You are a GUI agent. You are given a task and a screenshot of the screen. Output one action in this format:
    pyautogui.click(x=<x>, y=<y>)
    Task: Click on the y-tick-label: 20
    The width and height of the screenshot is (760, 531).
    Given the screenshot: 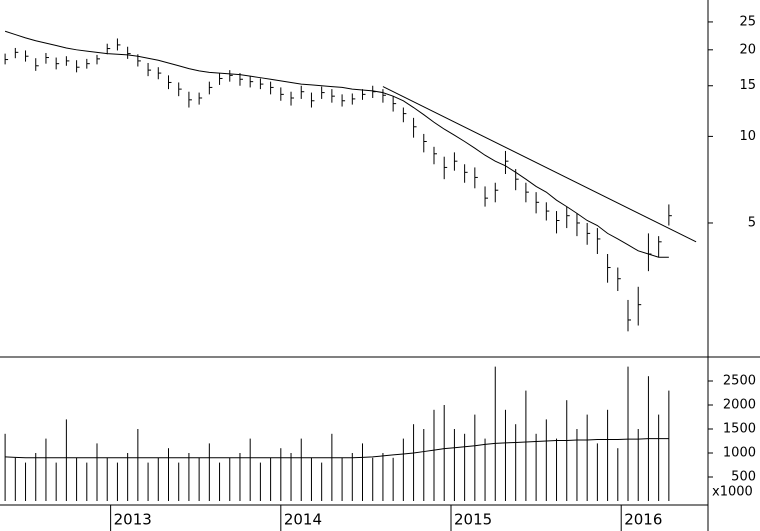 What is the action you would take?
    pyautogui.click(x=747, y=49)
    